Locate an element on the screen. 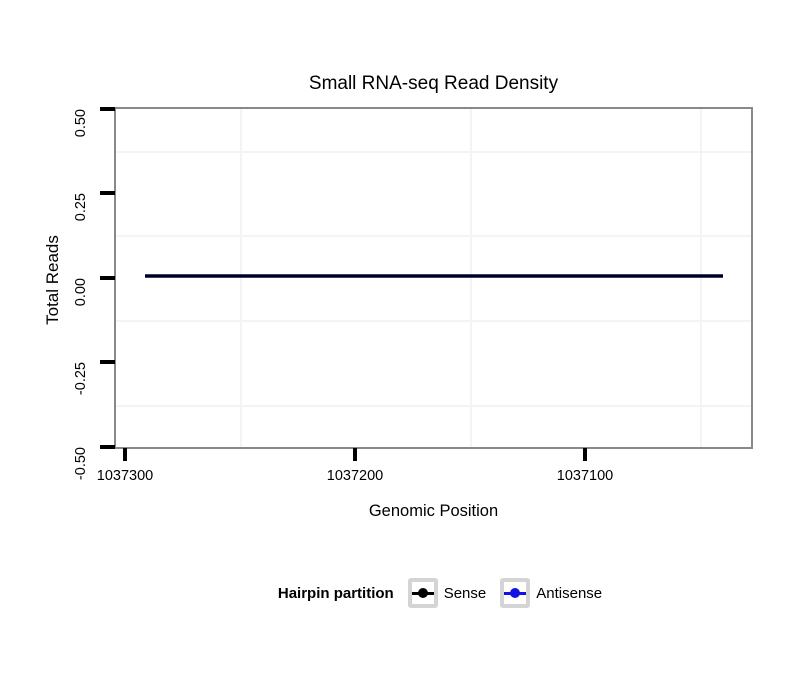  read-density-line is located at coordinates (434, 276).